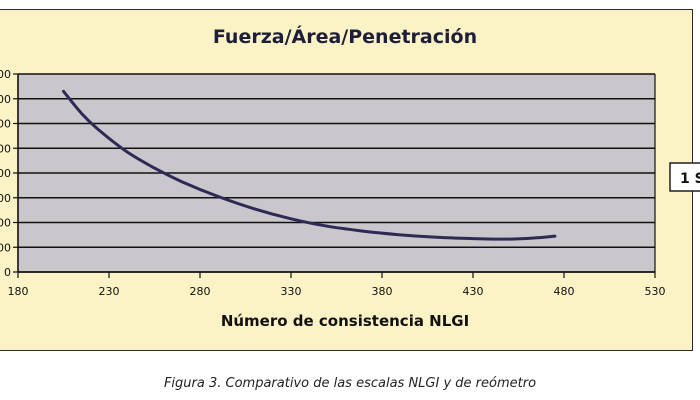 This screenshot has width=700, height=400. What do you see at coordinates (564, 291) in the screenshot?
I see `x-tick-label: 480` at bounding box center [564, 291].